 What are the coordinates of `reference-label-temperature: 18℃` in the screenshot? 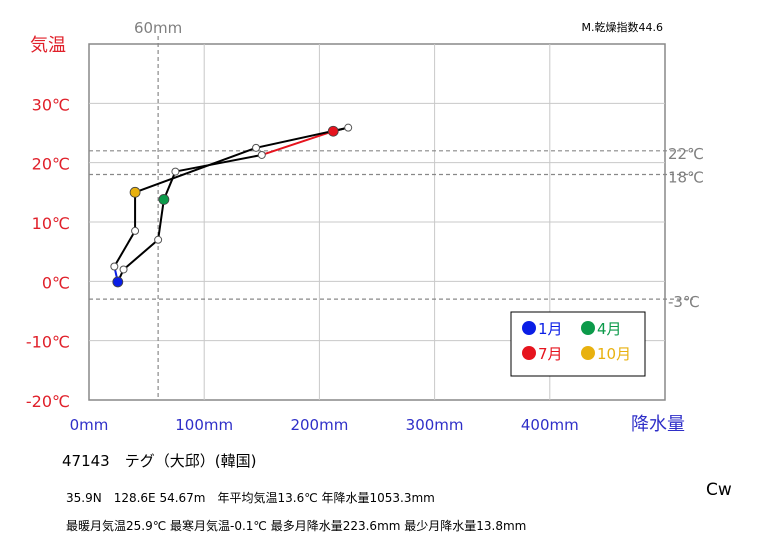 It's located at (686, 178).